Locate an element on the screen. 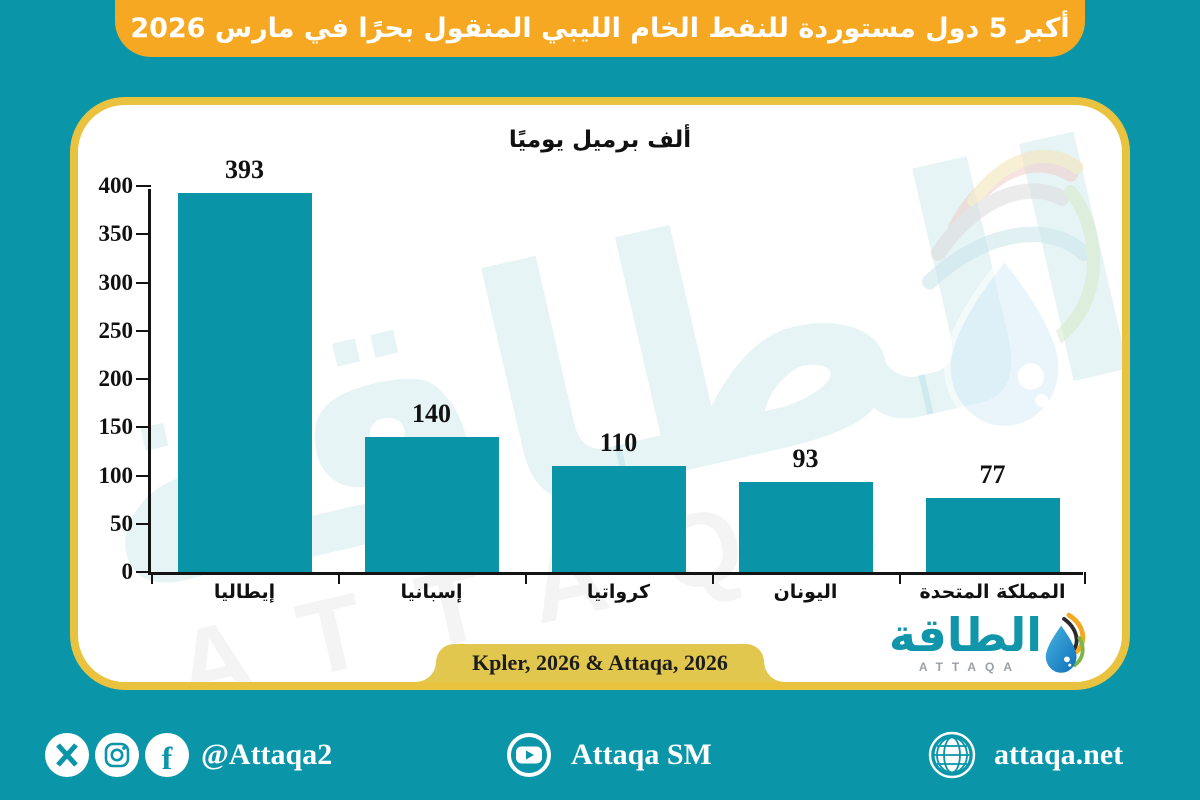 Image resolution: width=1200 pixels, height=800 pixels. attaqa-logo-latin: ATTAQA is located at coordinates (970, 667).